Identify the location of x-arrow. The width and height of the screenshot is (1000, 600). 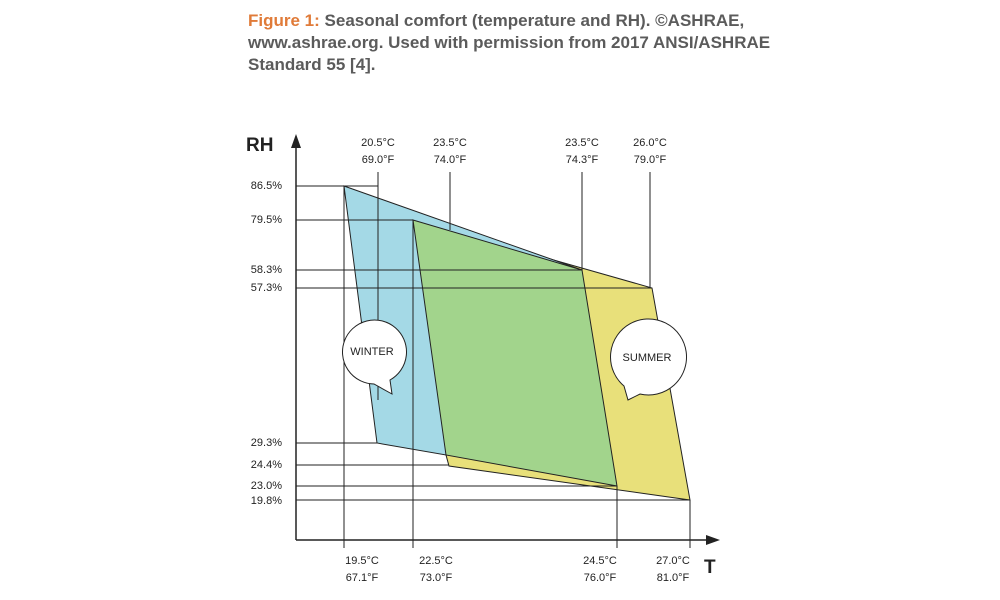
(713, 540).